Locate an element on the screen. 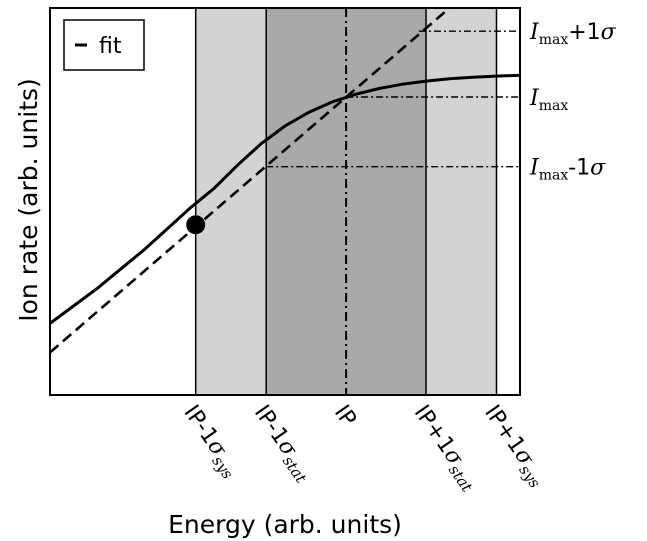 Image resolution: width=647 pixels, height=541 pixels. x-tick-label-0: IP-1σsys is located at coordinates (210, 442).